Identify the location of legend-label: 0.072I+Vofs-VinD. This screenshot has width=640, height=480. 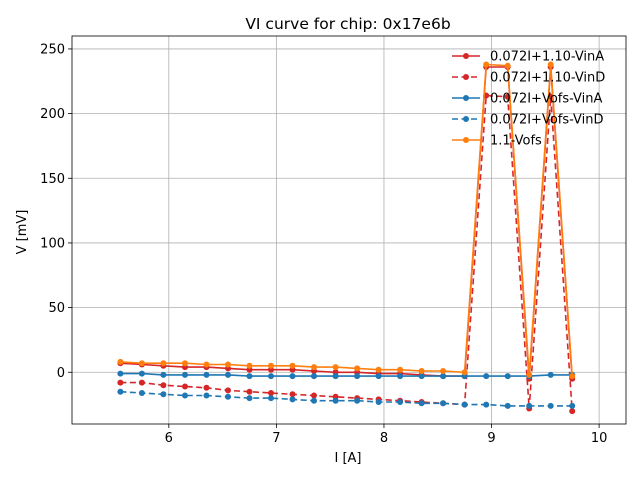
(547, 120).